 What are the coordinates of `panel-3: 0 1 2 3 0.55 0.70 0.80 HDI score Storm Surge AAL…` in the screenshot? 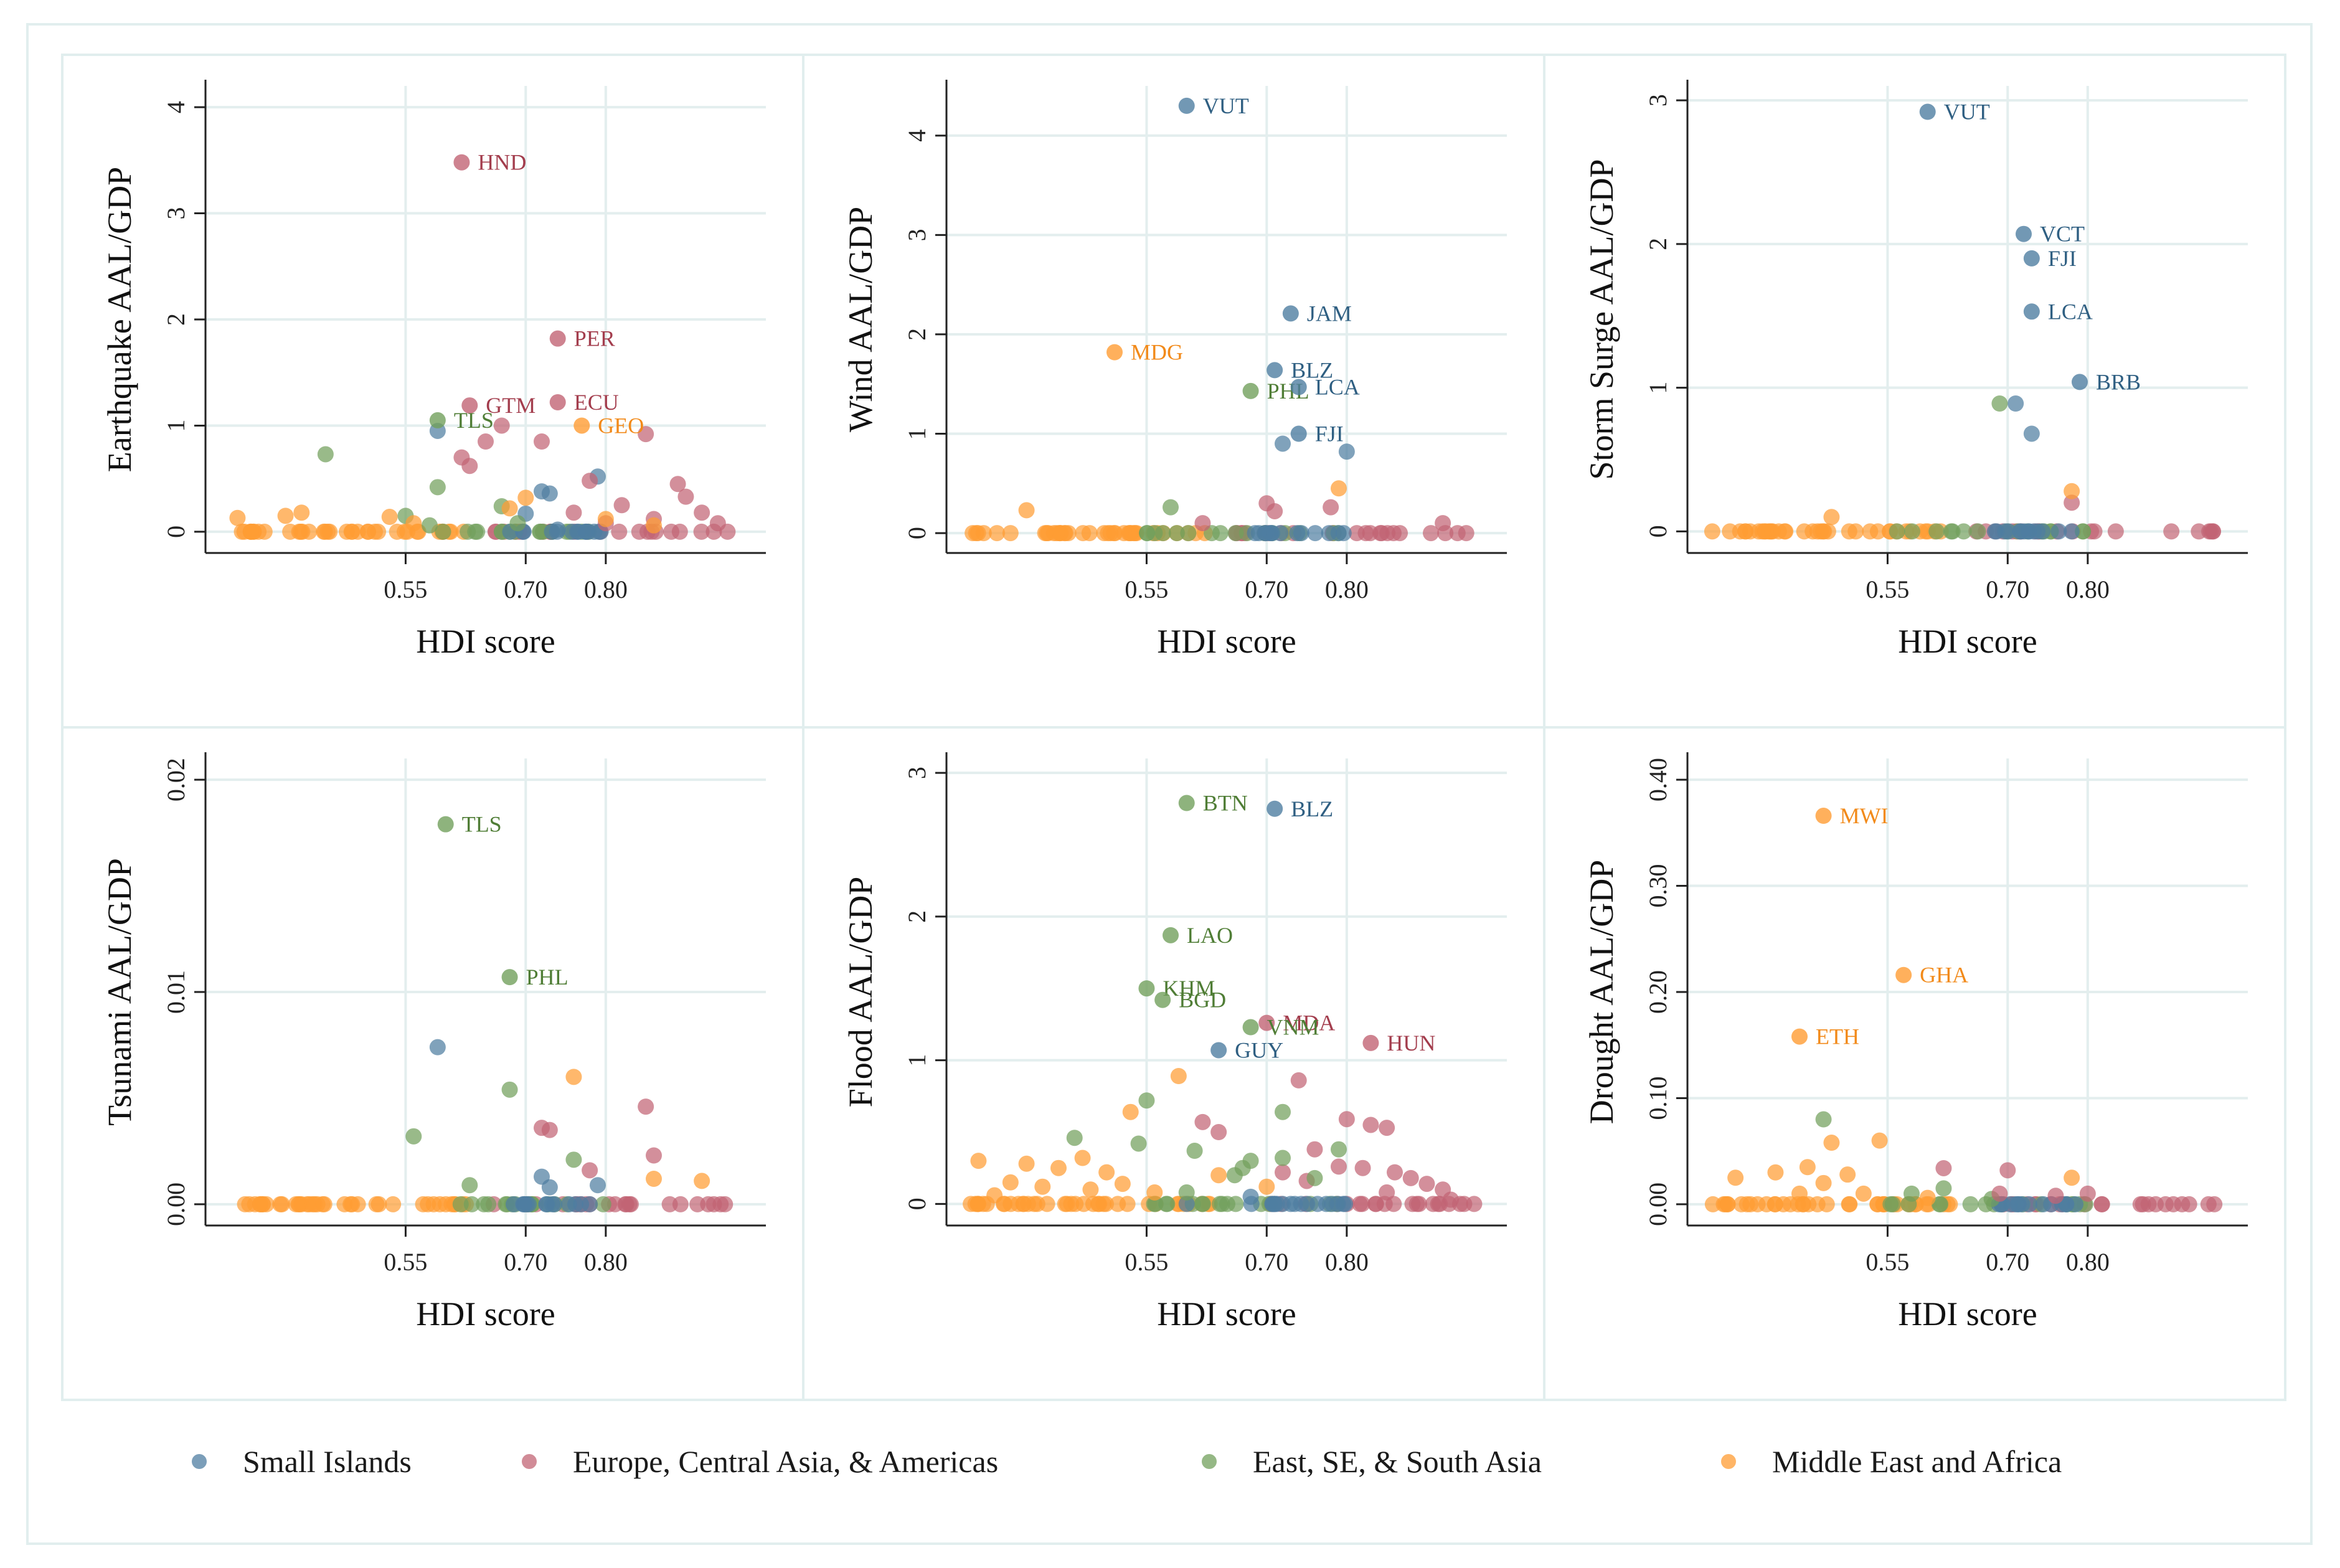 It's located at (1914, 391).